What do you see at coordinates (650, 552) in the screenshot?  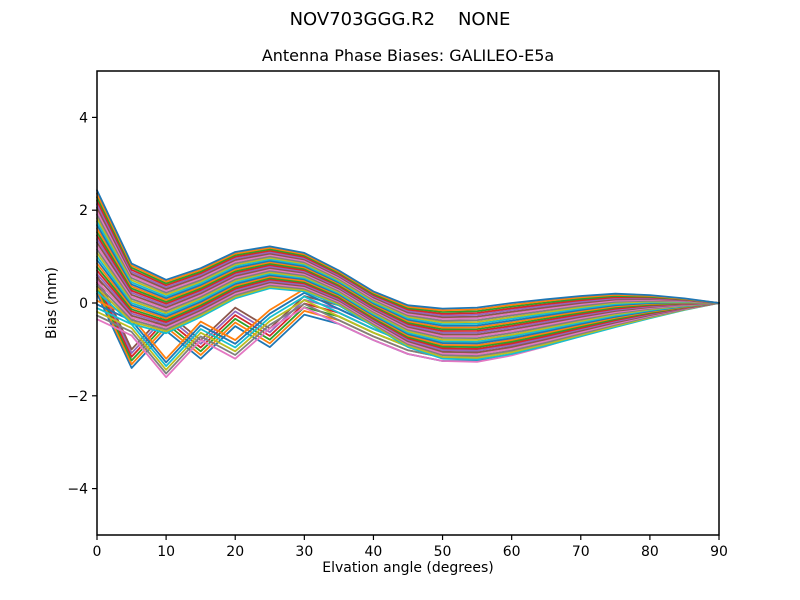 I see `x-tick-label: 80` at bounding box center [650, 552].